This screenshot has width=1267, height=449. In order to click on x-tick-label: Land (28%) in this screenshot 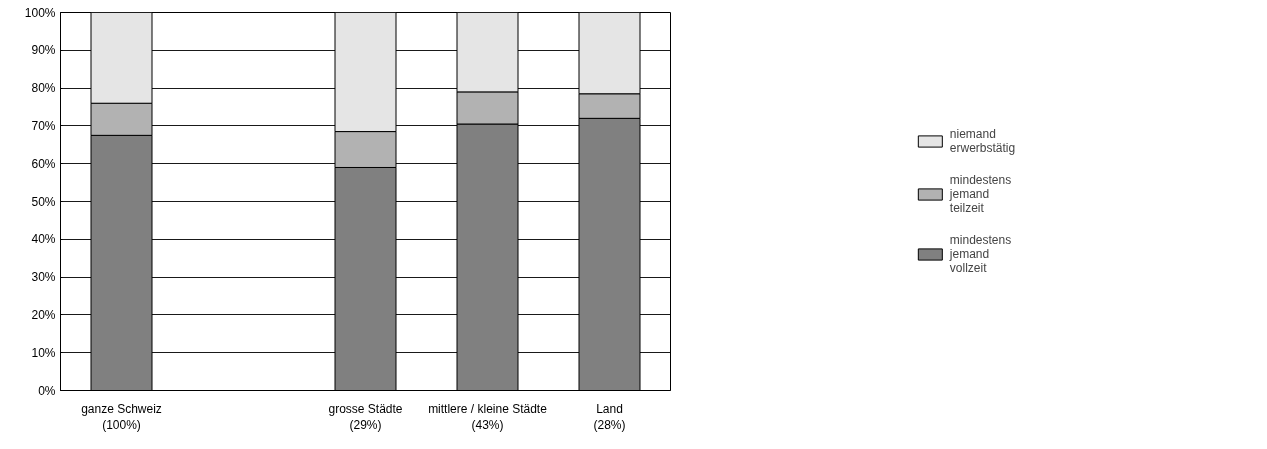, I will do `click(609, 417)`.